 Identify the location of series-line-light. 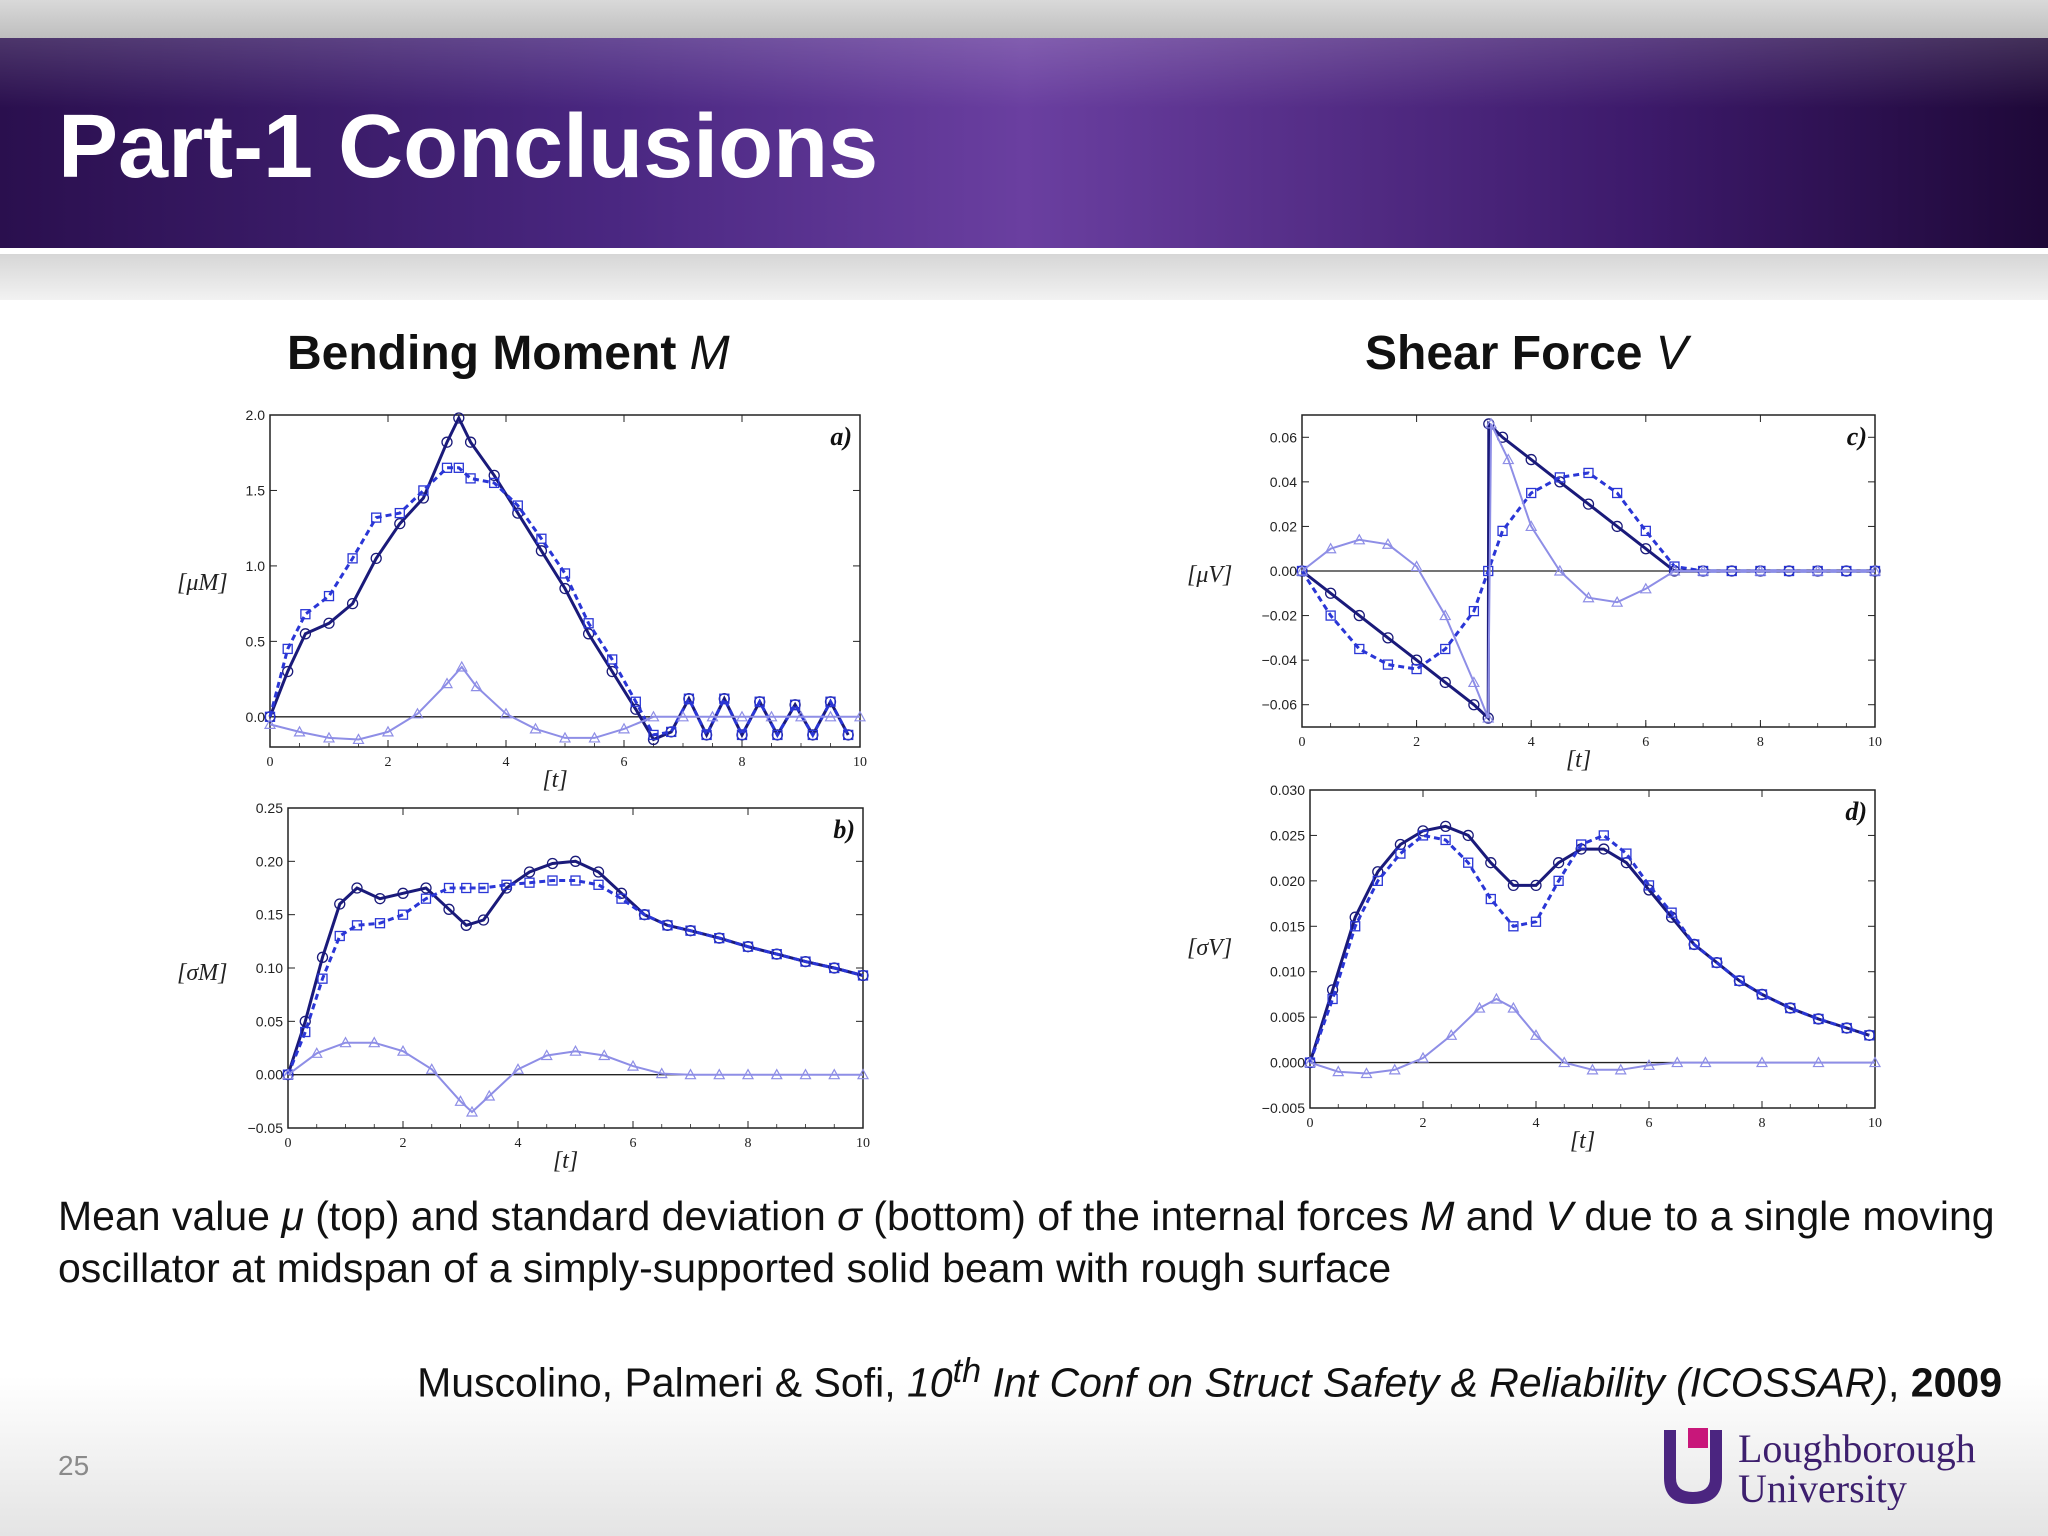
(1592, 1036).